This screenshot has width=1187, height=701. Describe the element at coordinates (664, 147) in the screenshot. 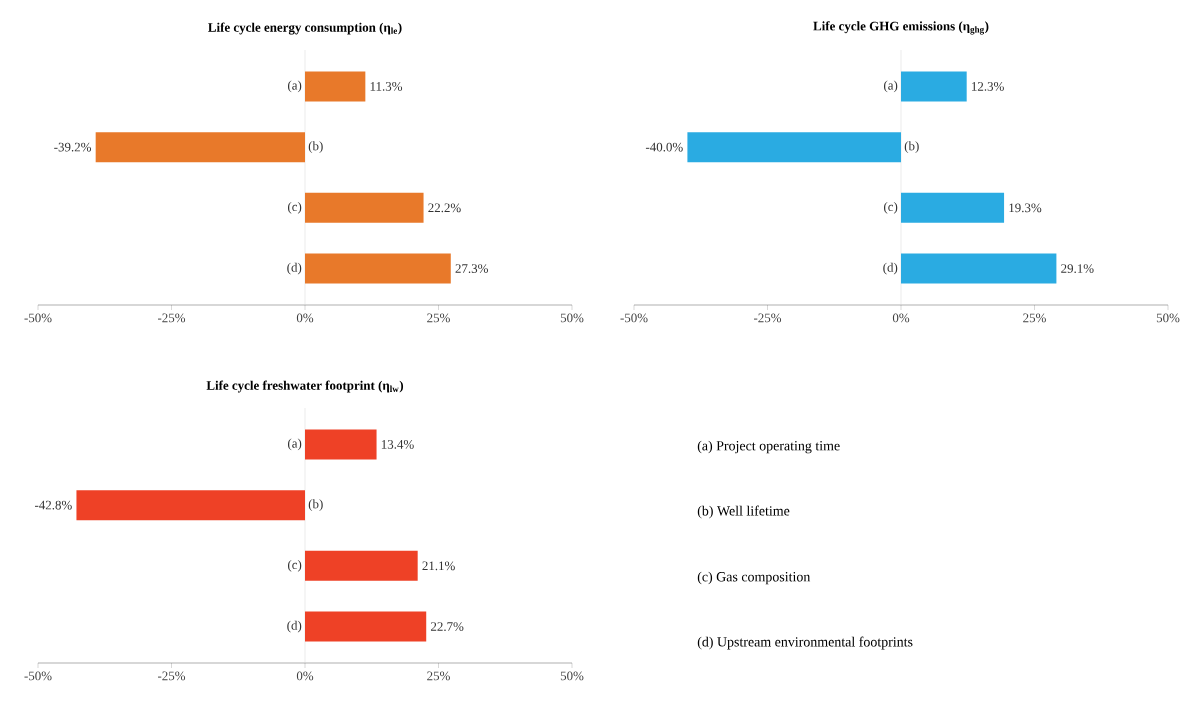

I see `data-label: -40.0%` at that location.